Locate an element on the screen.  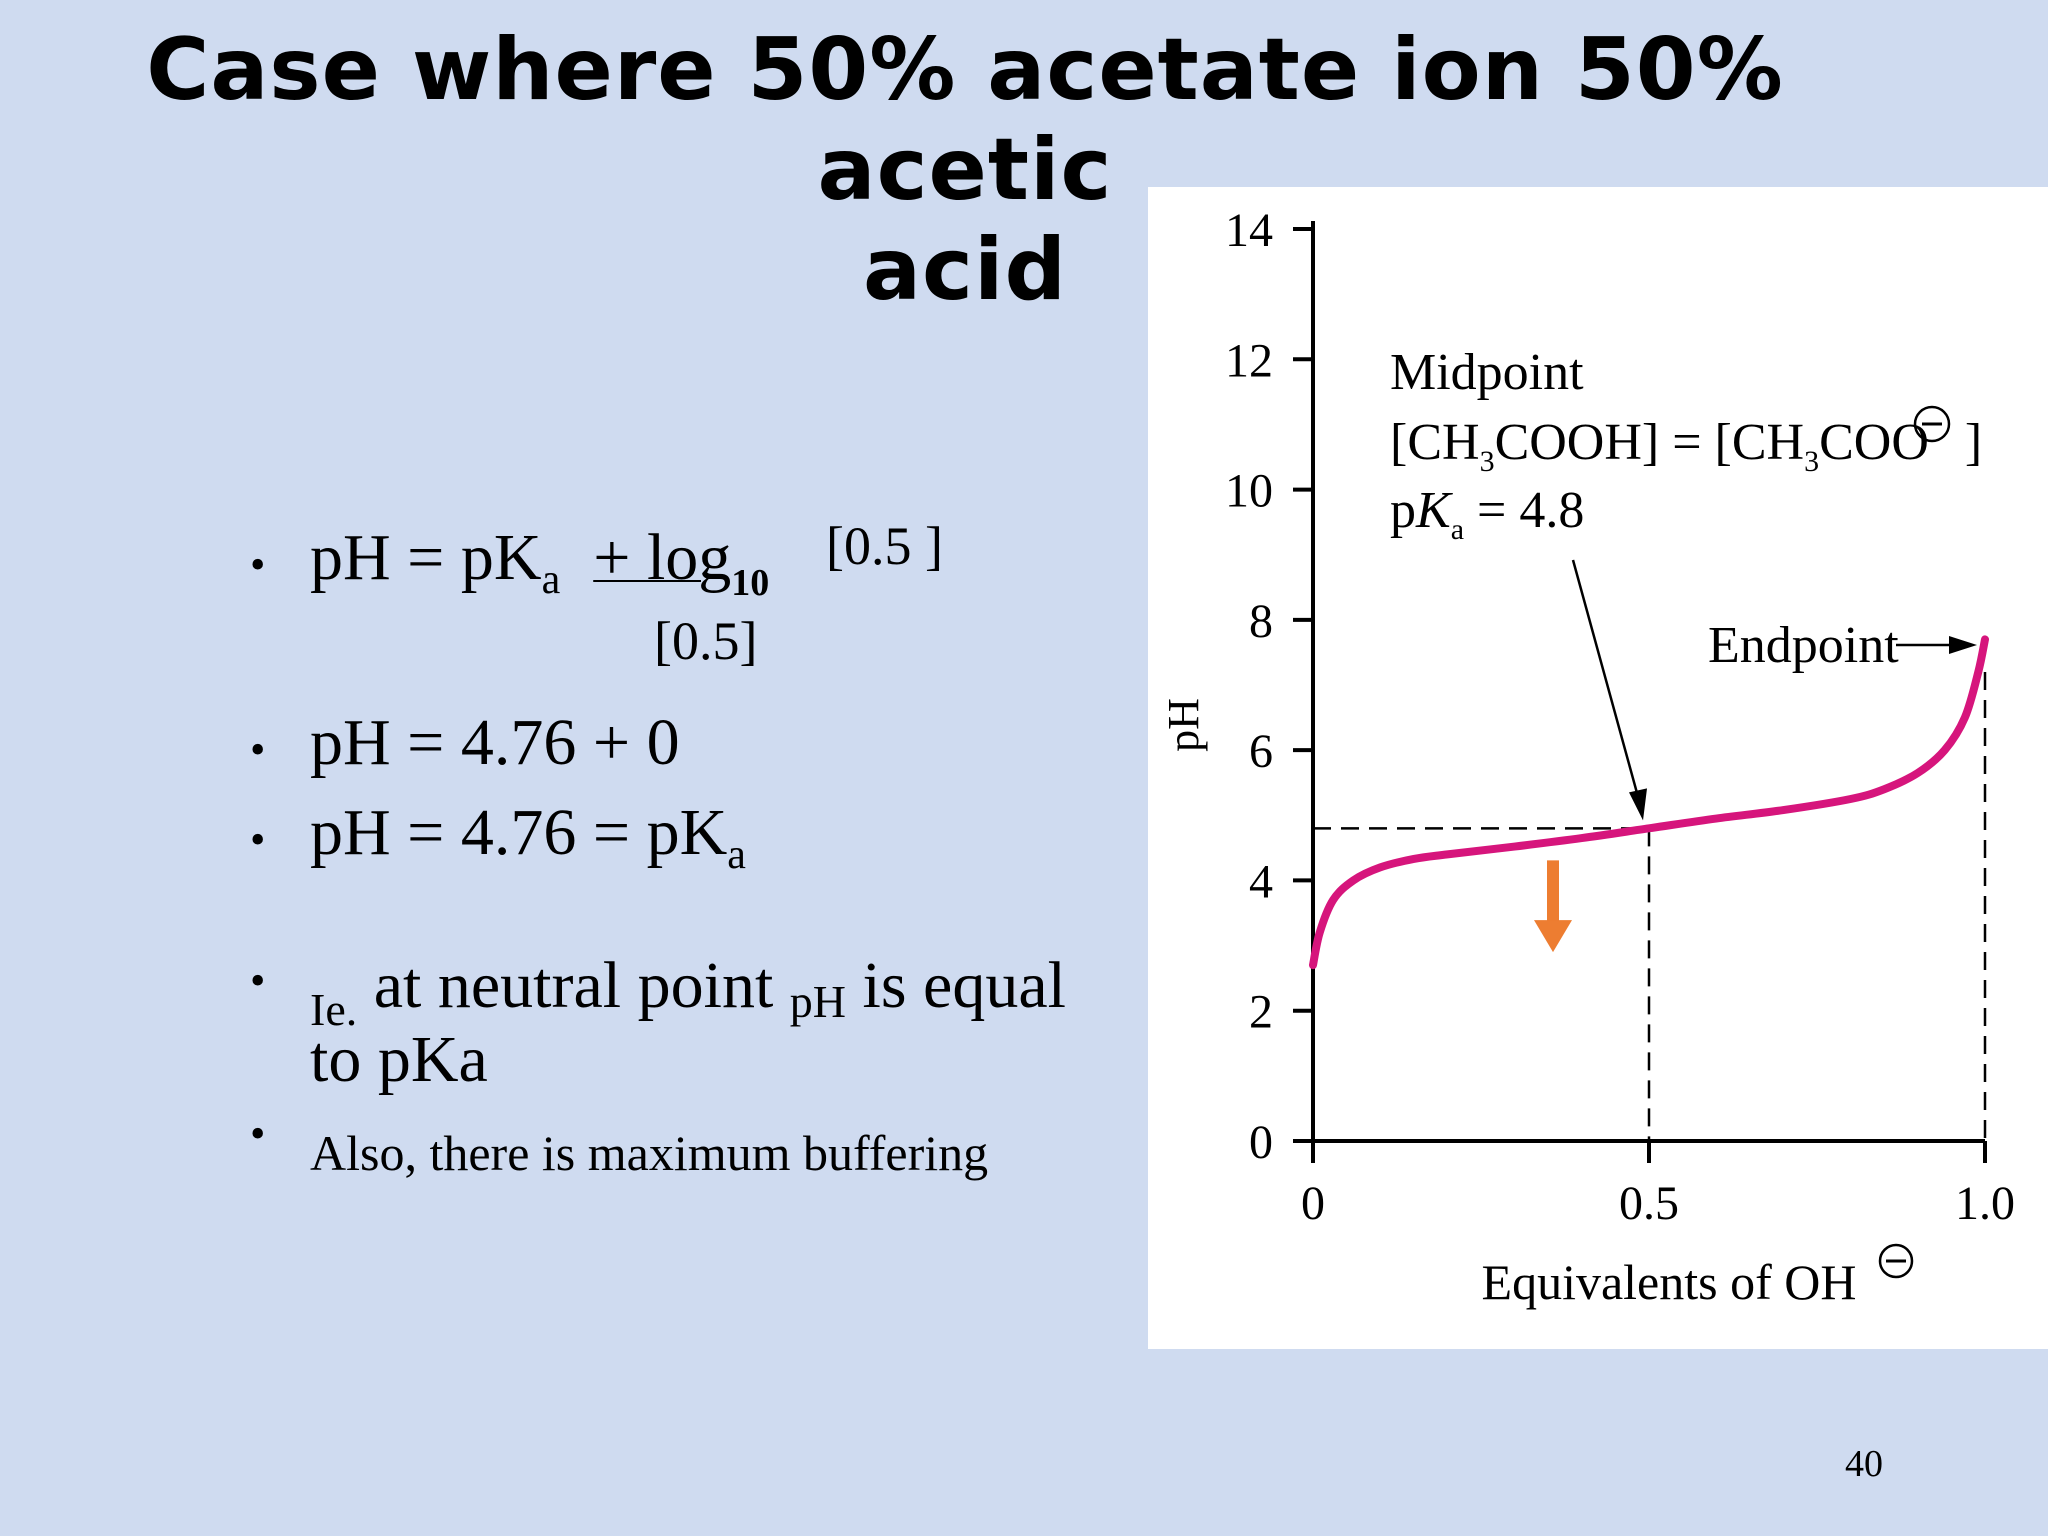
y-axis-ticks: 0 2 4 6 8 10 12 14 is located at coordinates (1269, 686).